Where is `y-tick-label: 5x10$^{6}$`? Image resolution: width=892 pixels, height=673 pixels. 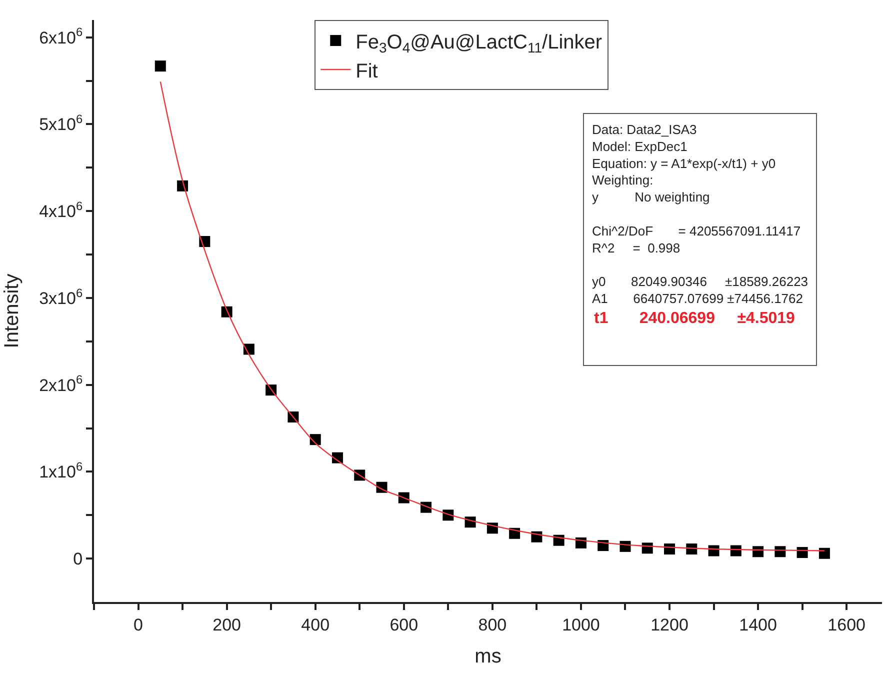
y-tick-label: 5x10$^{6}$ is located at coordinates (61, 123).